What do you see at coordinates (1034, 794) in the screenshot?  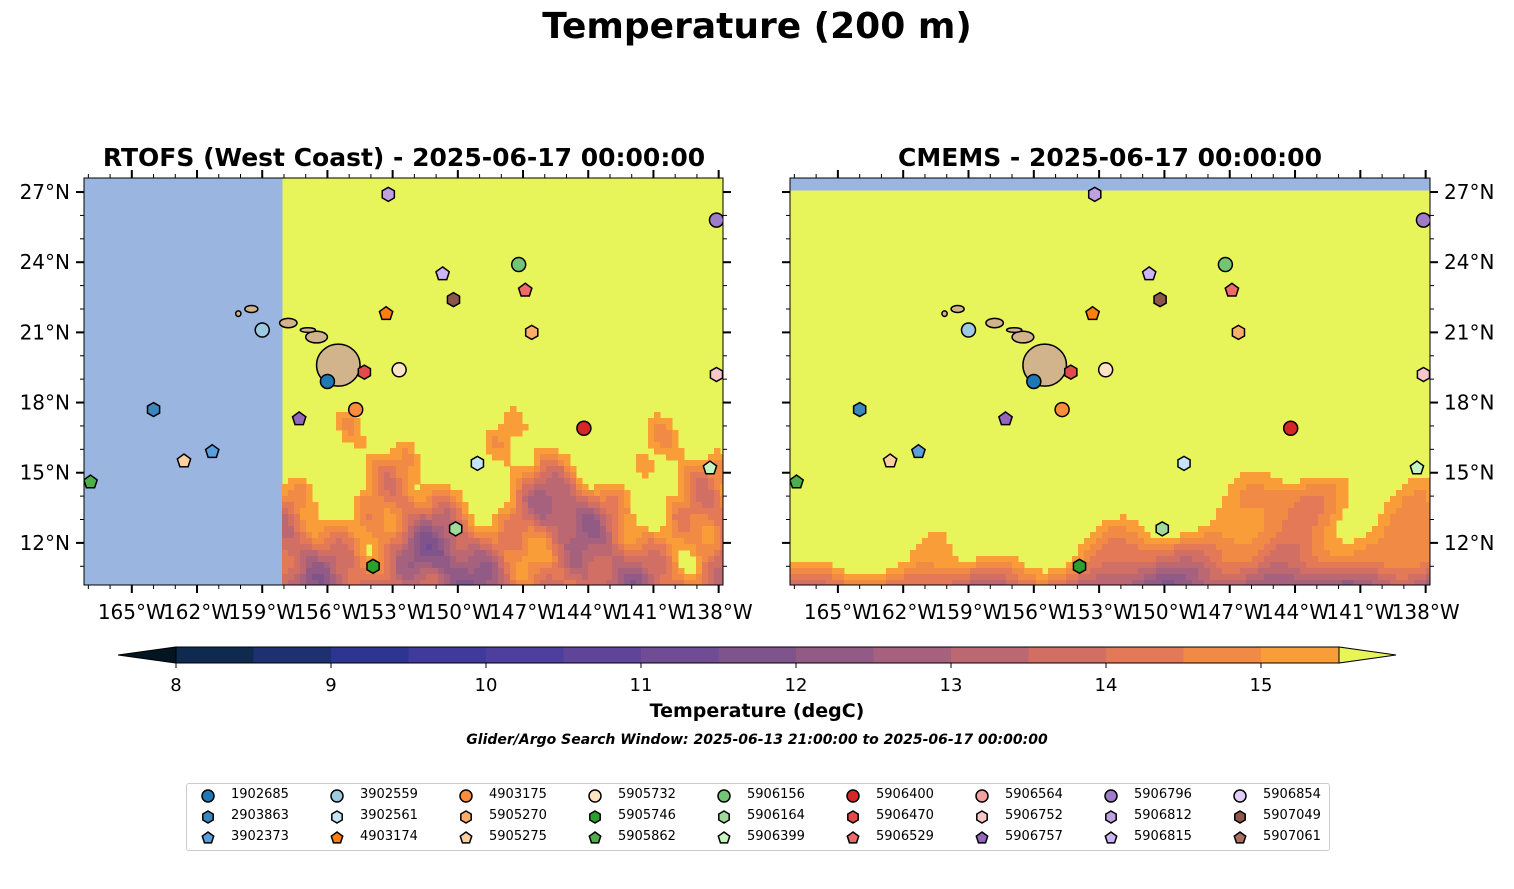 I see `legend-label: 5906564` at bounding box center [1034, 794].